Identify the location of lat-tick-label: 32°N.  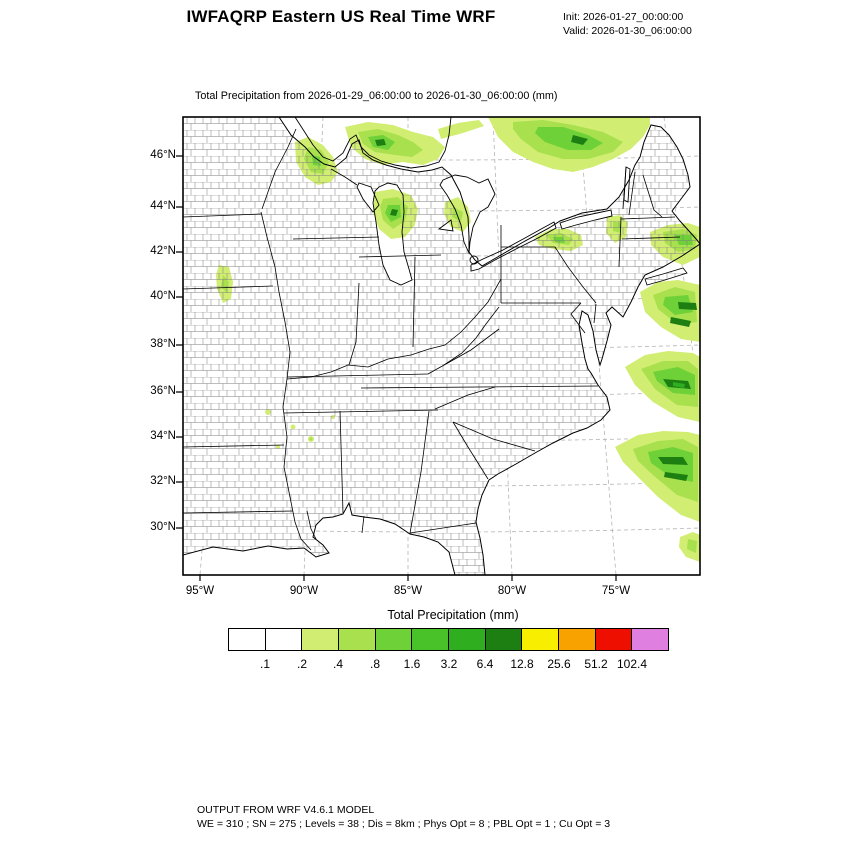
(163, 481).